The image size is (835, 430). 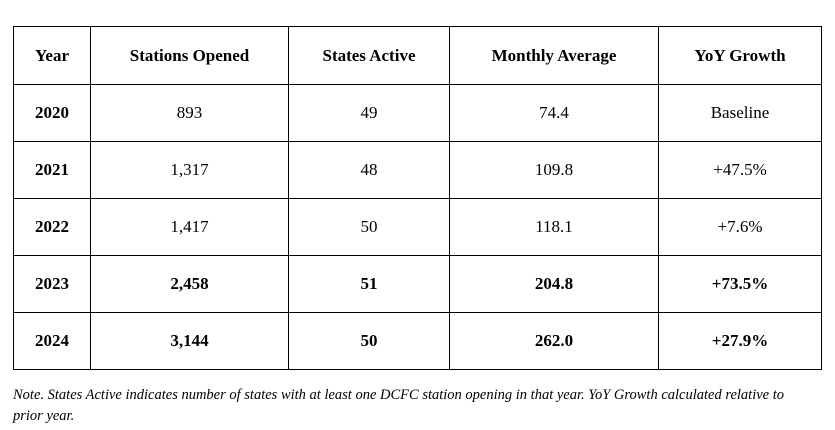 What do you see at coordinates (554, 284) in the screenshot?
I see `monthly-average-cell: 204.8` at bounding box center [554, 284].